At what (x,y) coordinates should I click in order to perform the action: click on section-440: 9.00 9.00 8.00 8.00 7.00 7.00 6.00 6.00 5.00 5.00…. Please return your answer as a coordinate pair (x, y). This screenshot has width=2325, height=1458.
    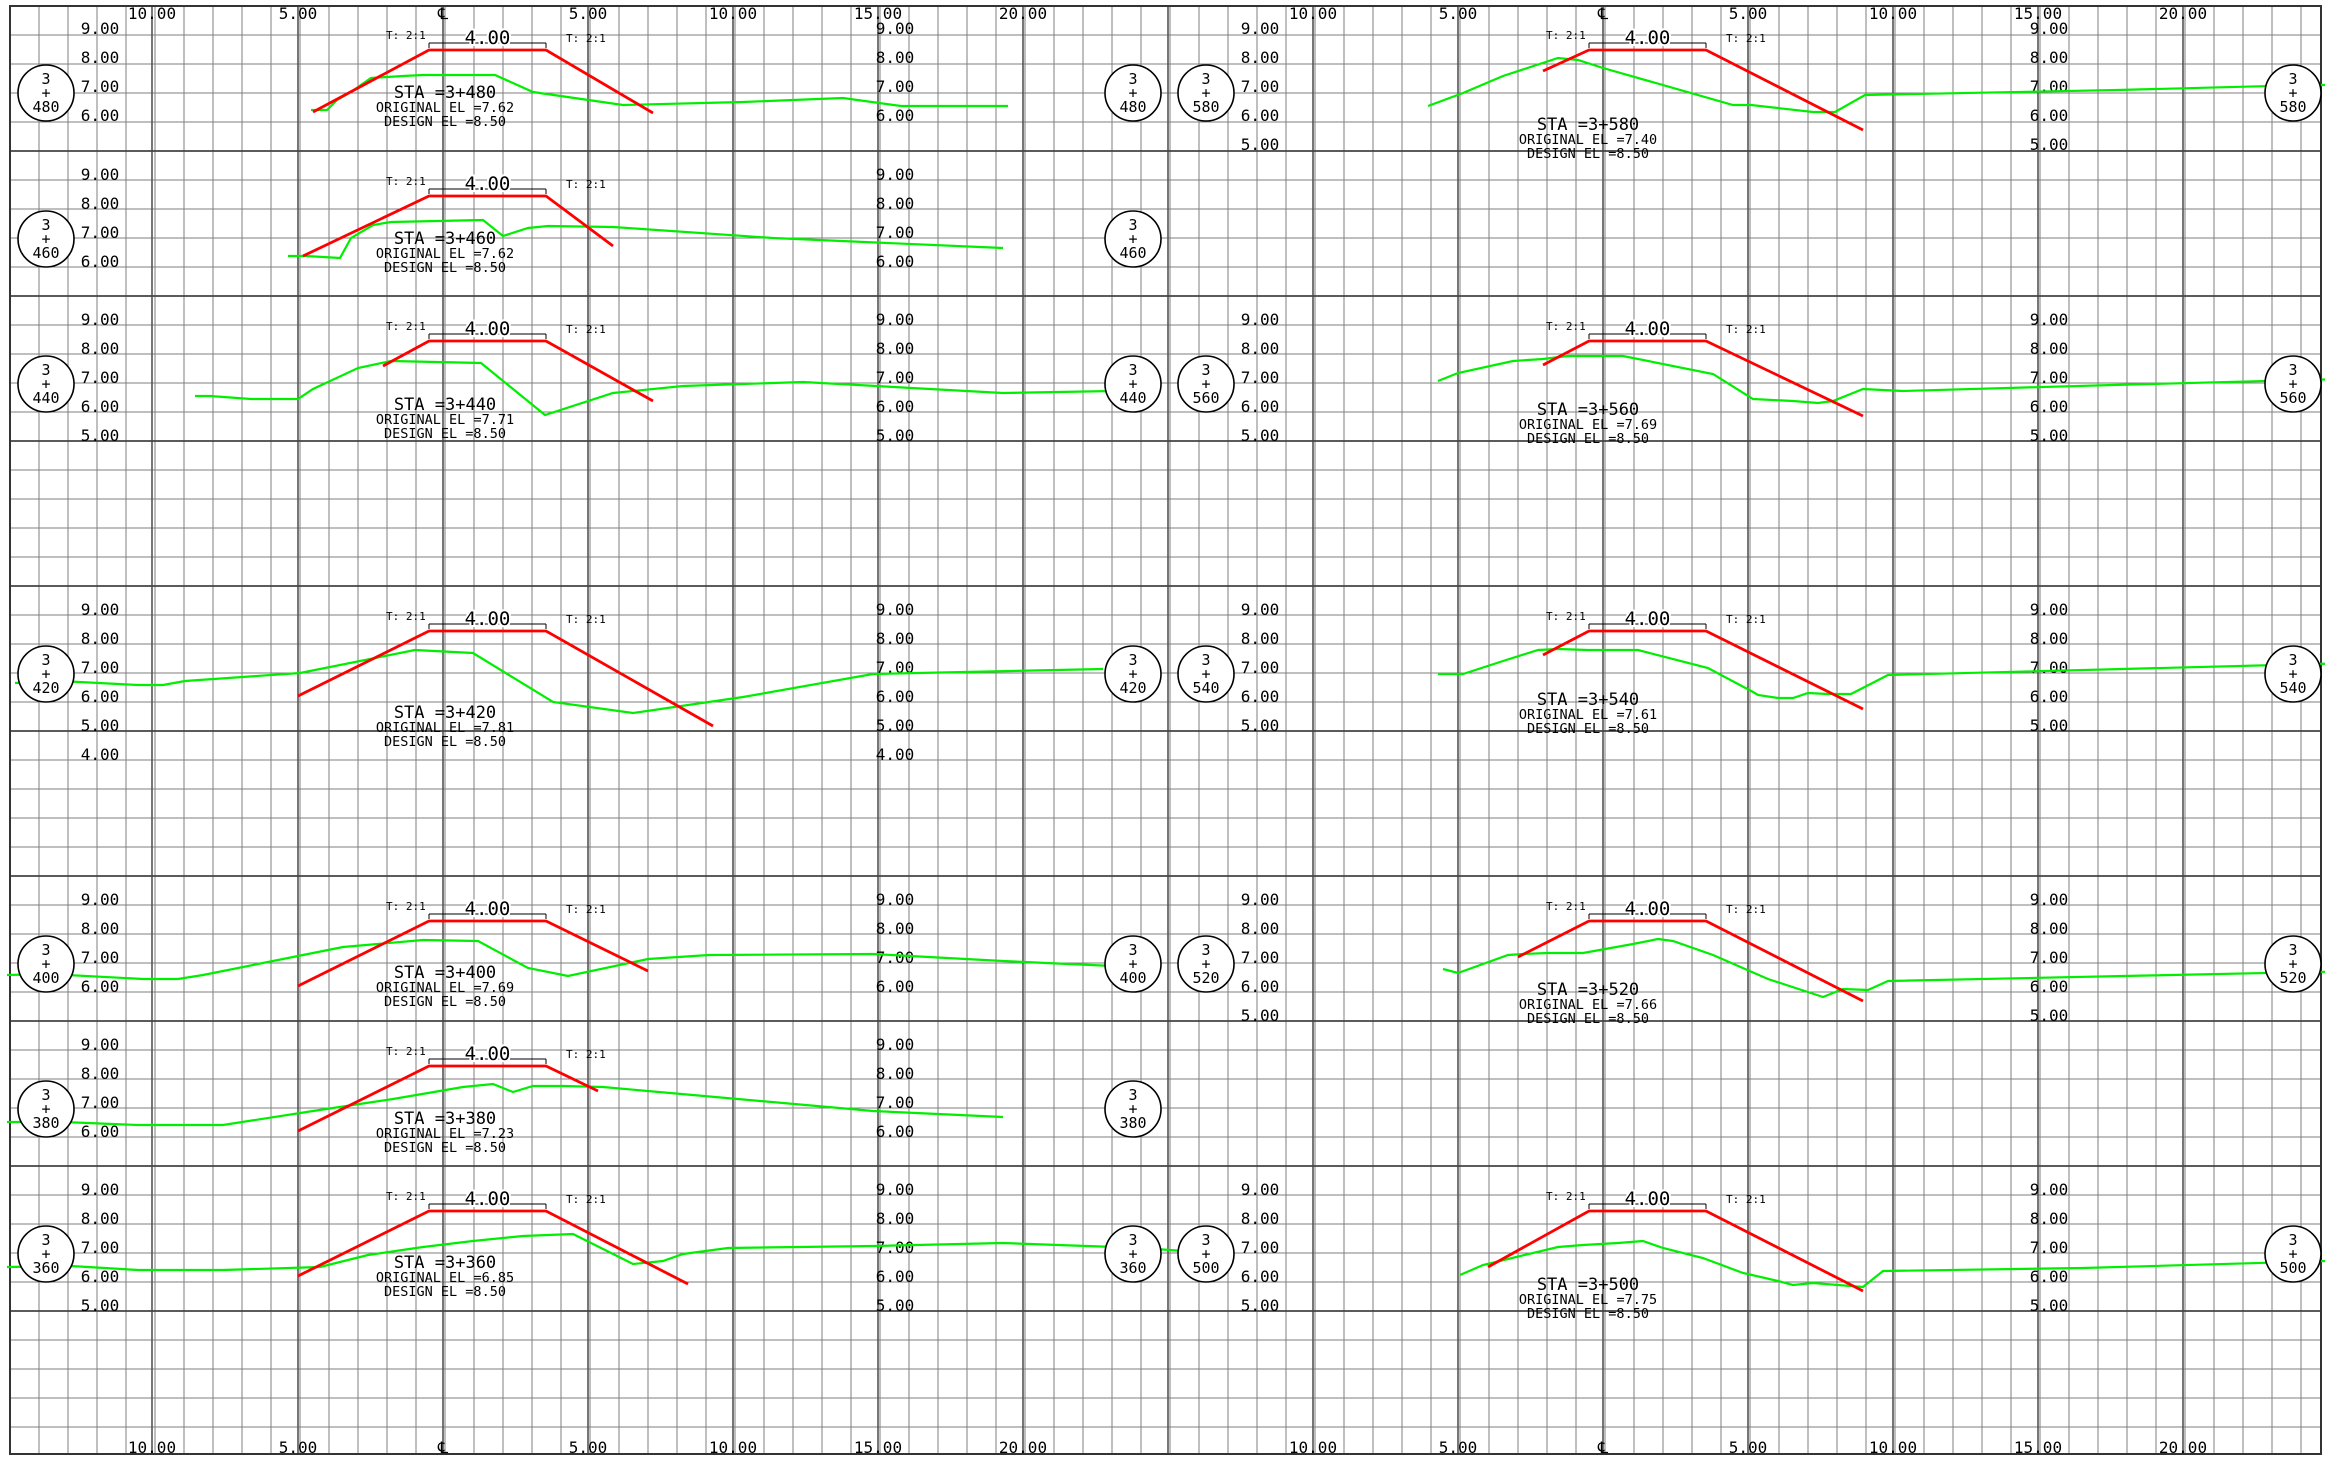
    Looking at the image, I should click on (589, 377).